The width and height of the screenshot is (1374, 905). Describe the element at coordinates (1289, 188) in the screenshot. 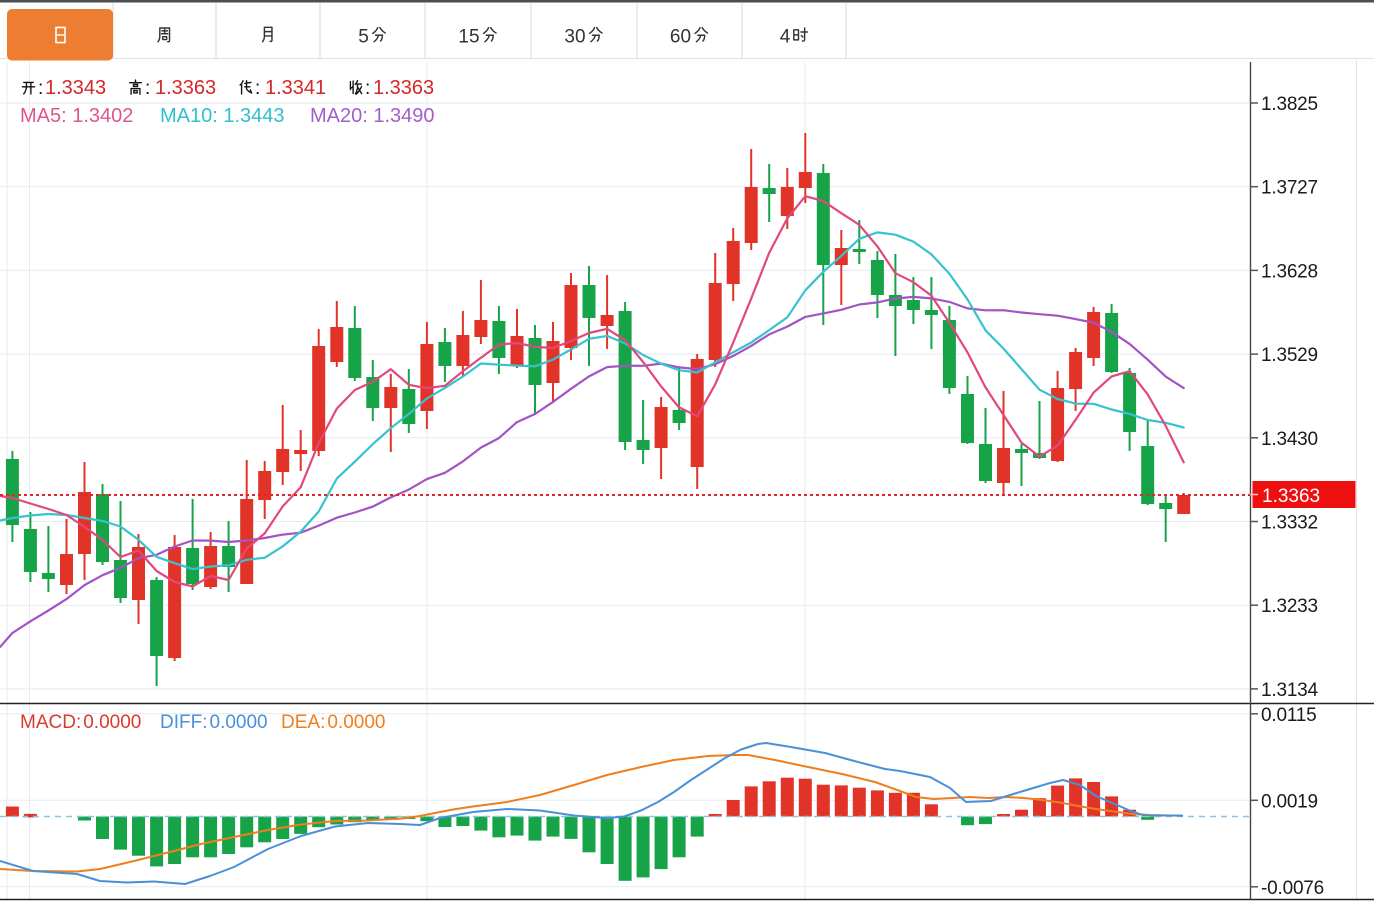

I see `svg-text: 1.3727` at that location.